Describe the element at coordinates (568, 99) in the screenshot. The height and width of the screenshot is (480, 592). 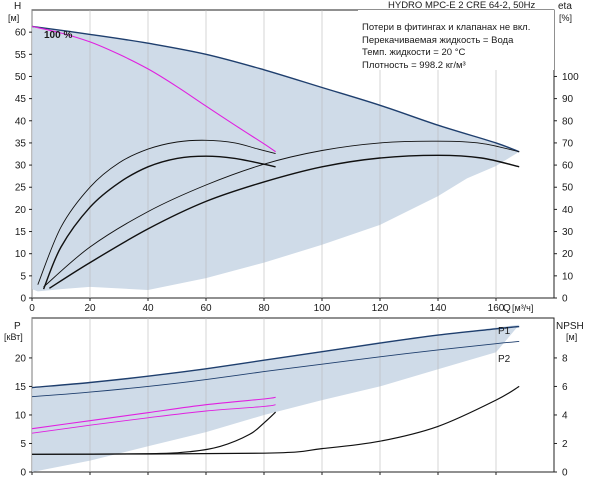
I see `head-y2-tick-label: 90` at that location.